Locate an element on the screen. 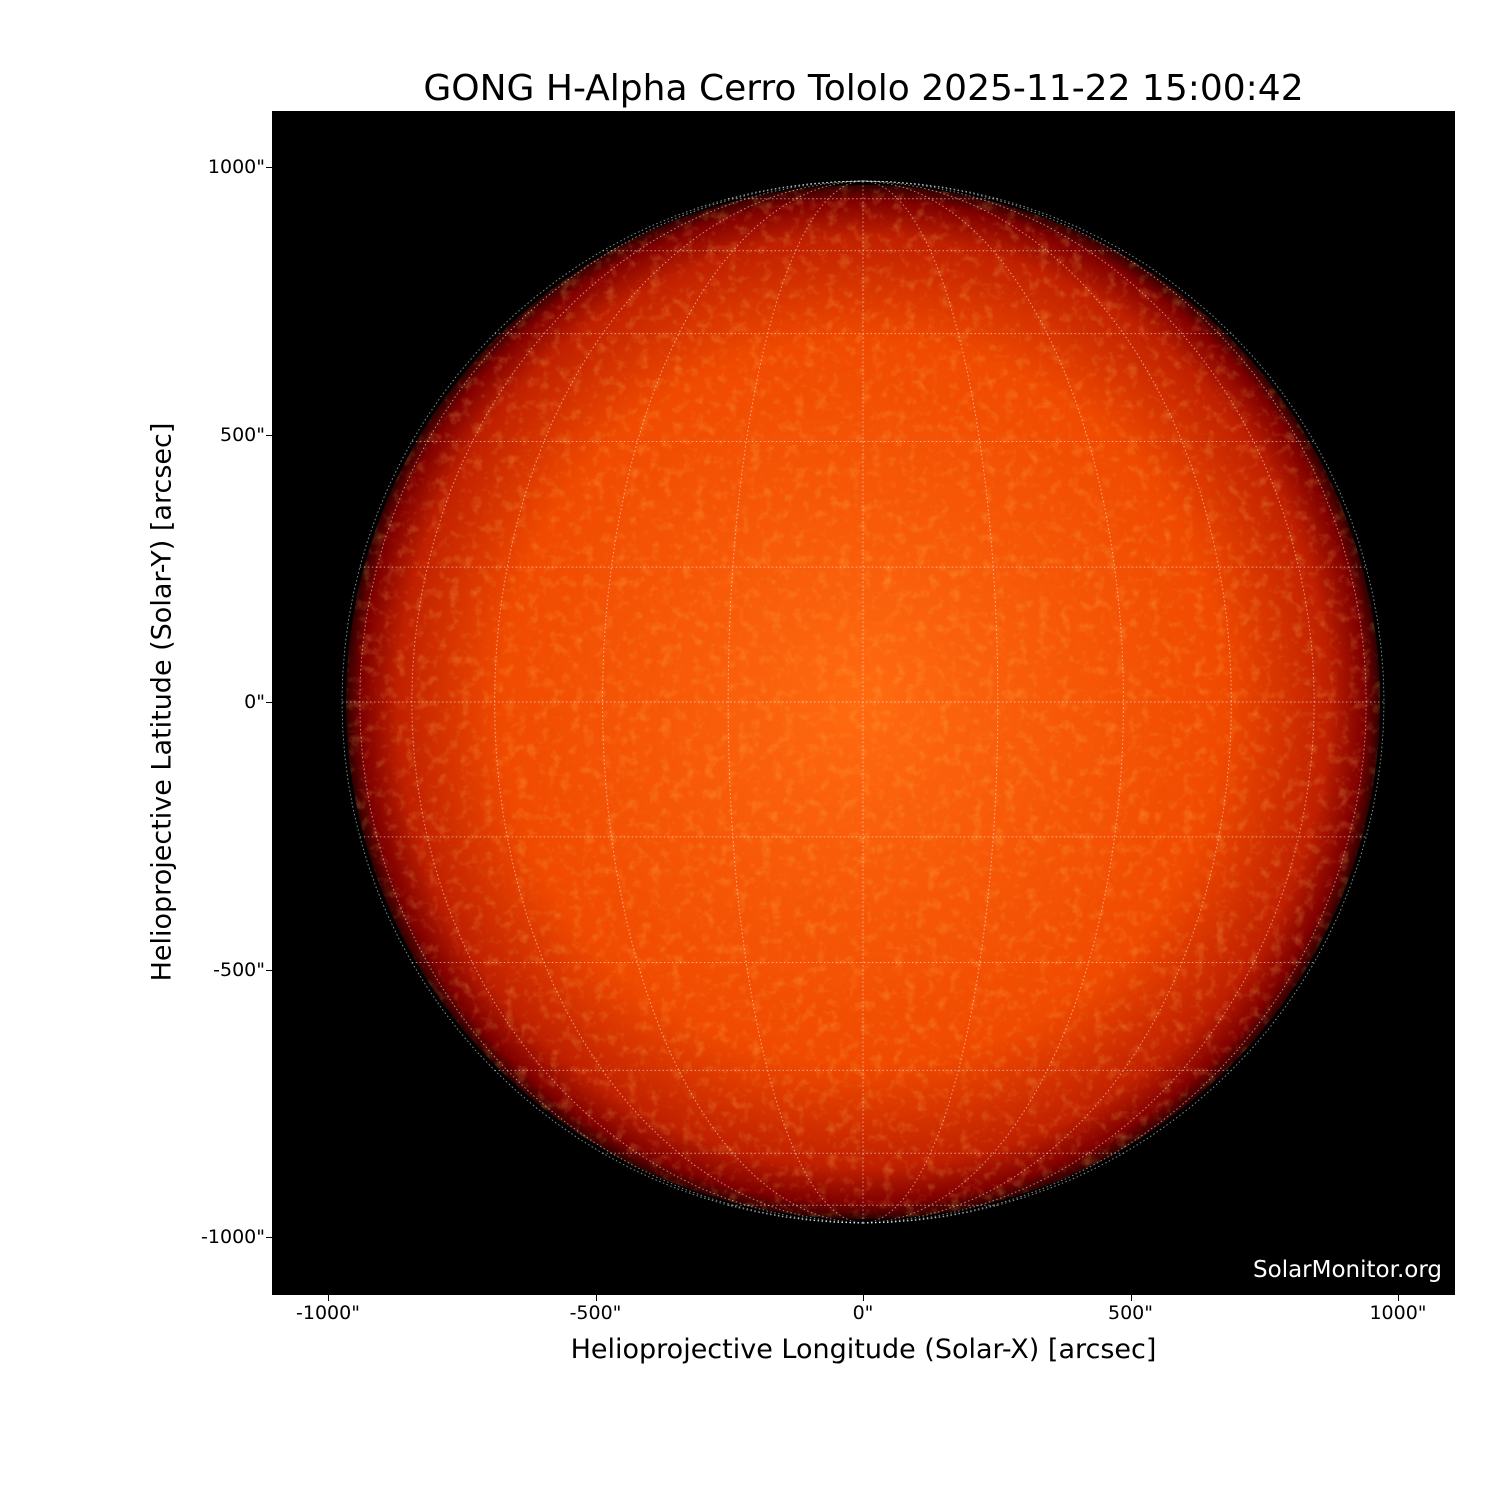  y-tick-label: -500" is located at coordinates (239, 969).